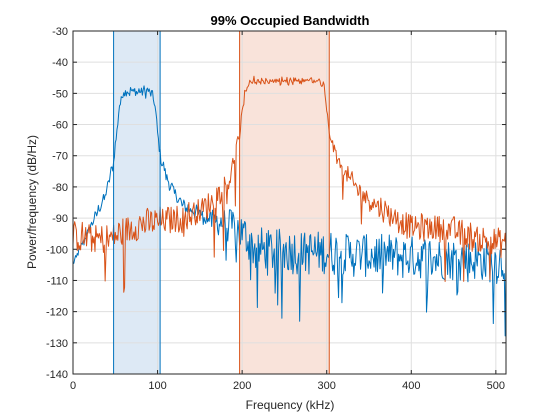  I want to click on y-tick-label: -140, so click(57, 375).